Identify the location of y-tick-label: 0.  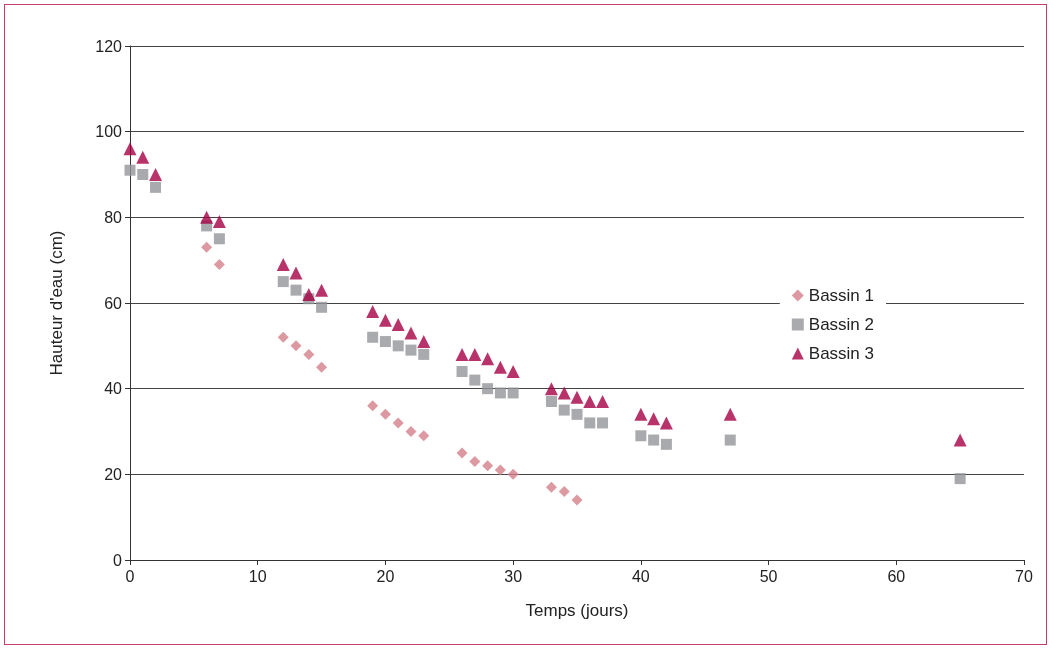
(118, 560).